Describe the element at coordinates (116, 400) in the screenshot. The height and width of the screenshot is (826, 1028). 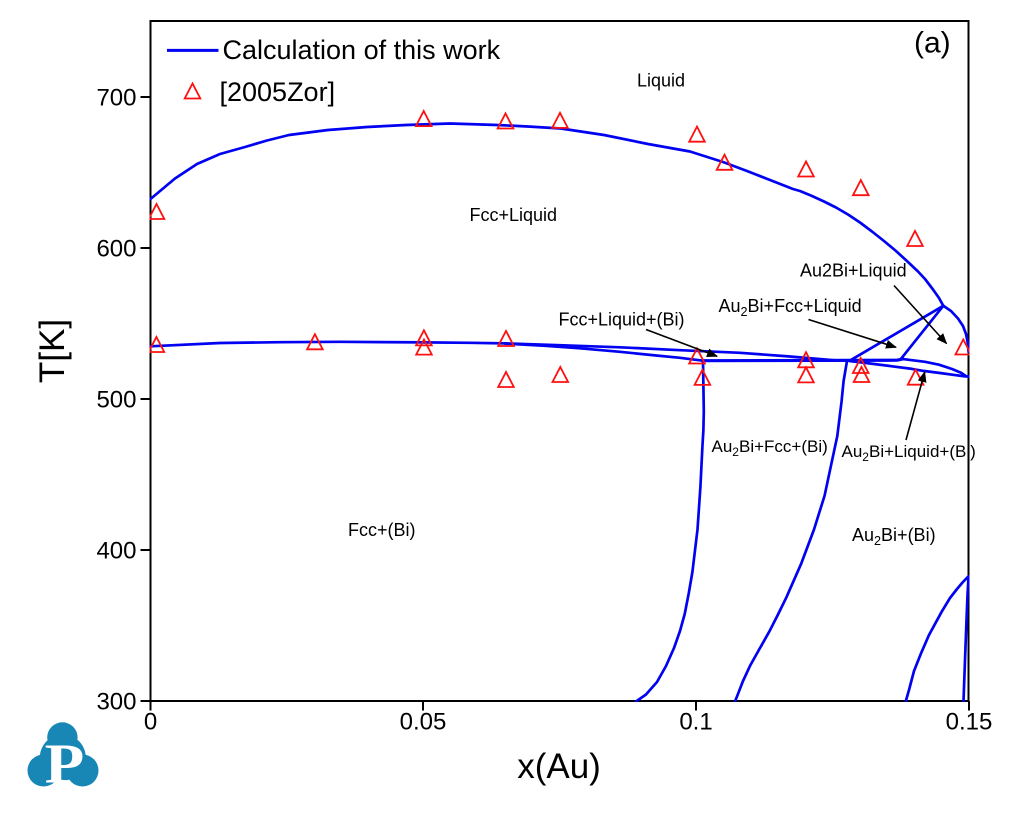
I see `svg-text: 500` at that location.